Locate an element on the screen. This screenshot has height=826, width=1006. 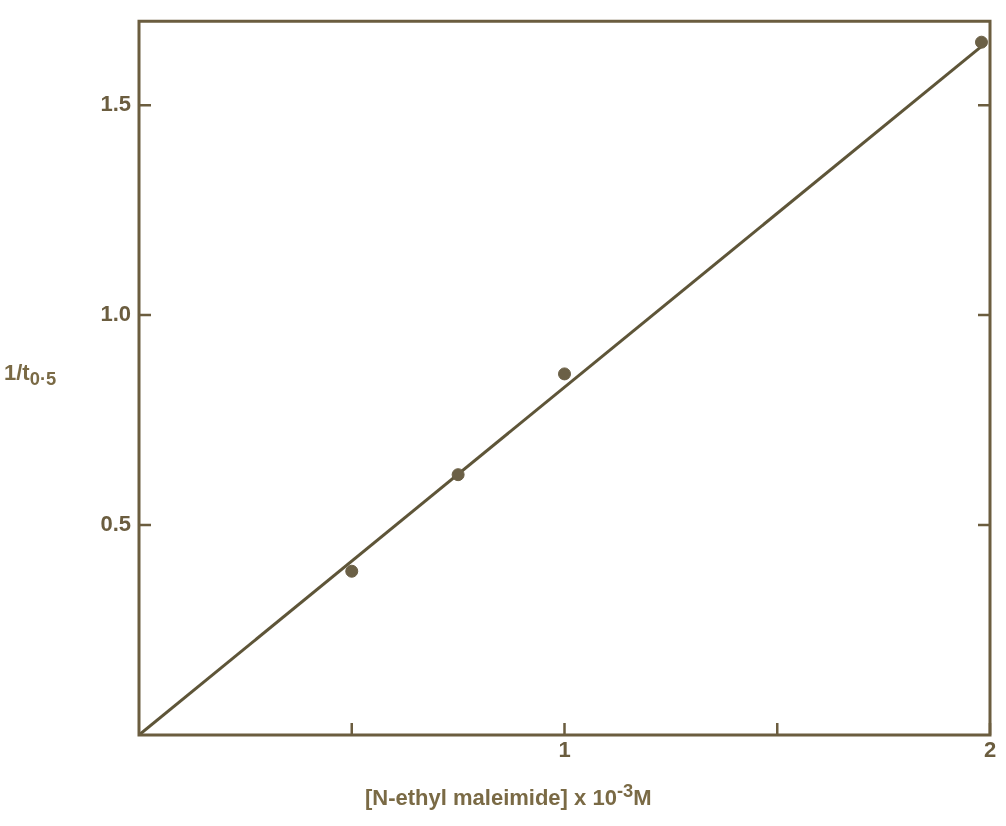
y-axis-title: 1/t$_{0·5}$ is located at coordinates (30, 375).